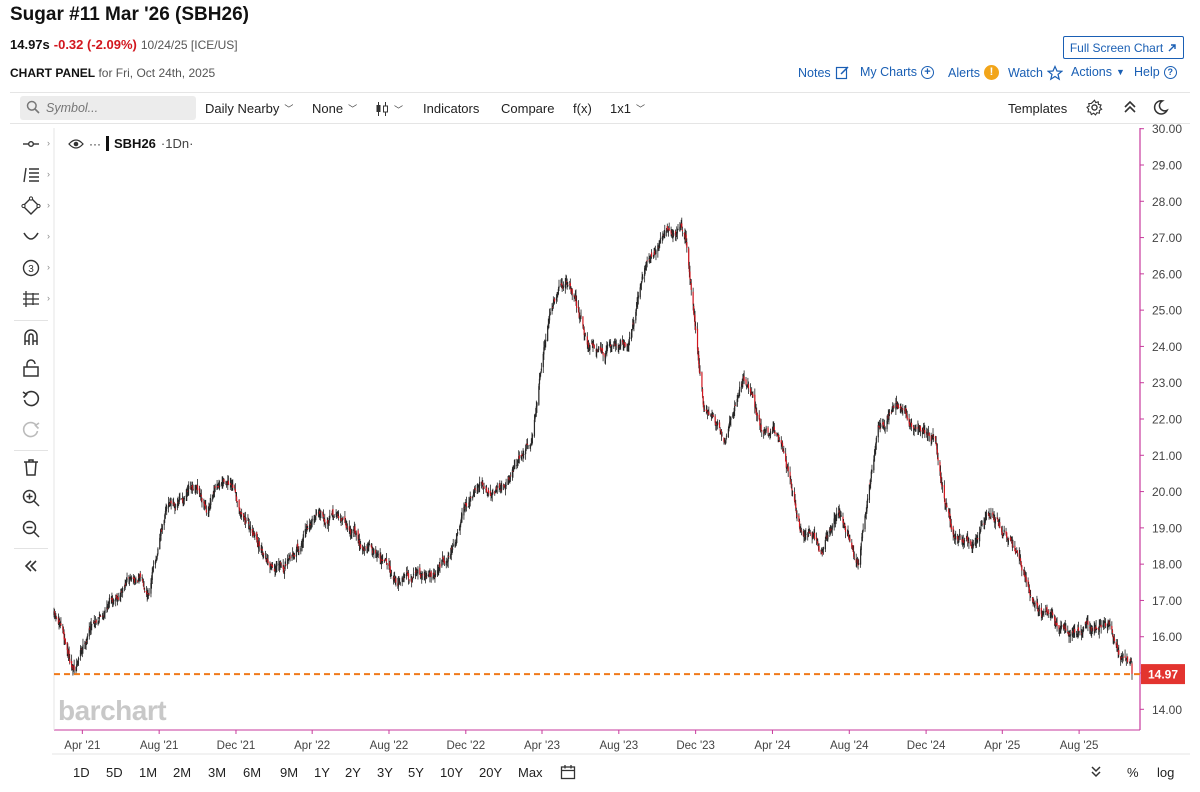 Image resolution: width=1200 pixels, height=792 pixels. I want to click on elliott-tools-button: 3 ›, so click(31, 268).